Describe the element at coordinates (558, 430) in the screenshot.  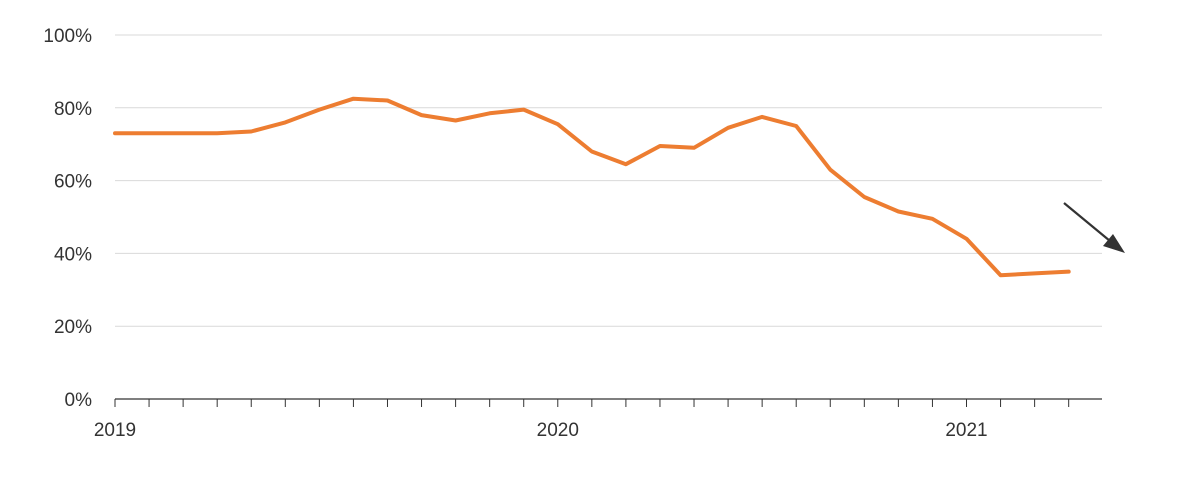
I see `x-tick-label: 2020` at that location.